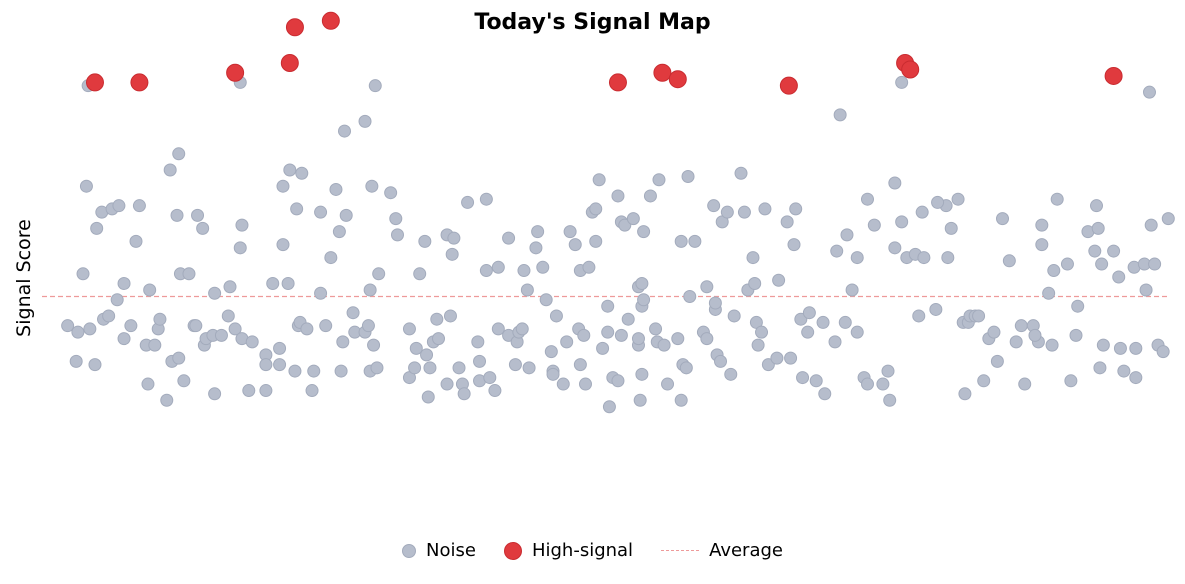  Describe the element at coordinates (722, 550) in the screenshot. I see `legend-item-average: Average` at that location.